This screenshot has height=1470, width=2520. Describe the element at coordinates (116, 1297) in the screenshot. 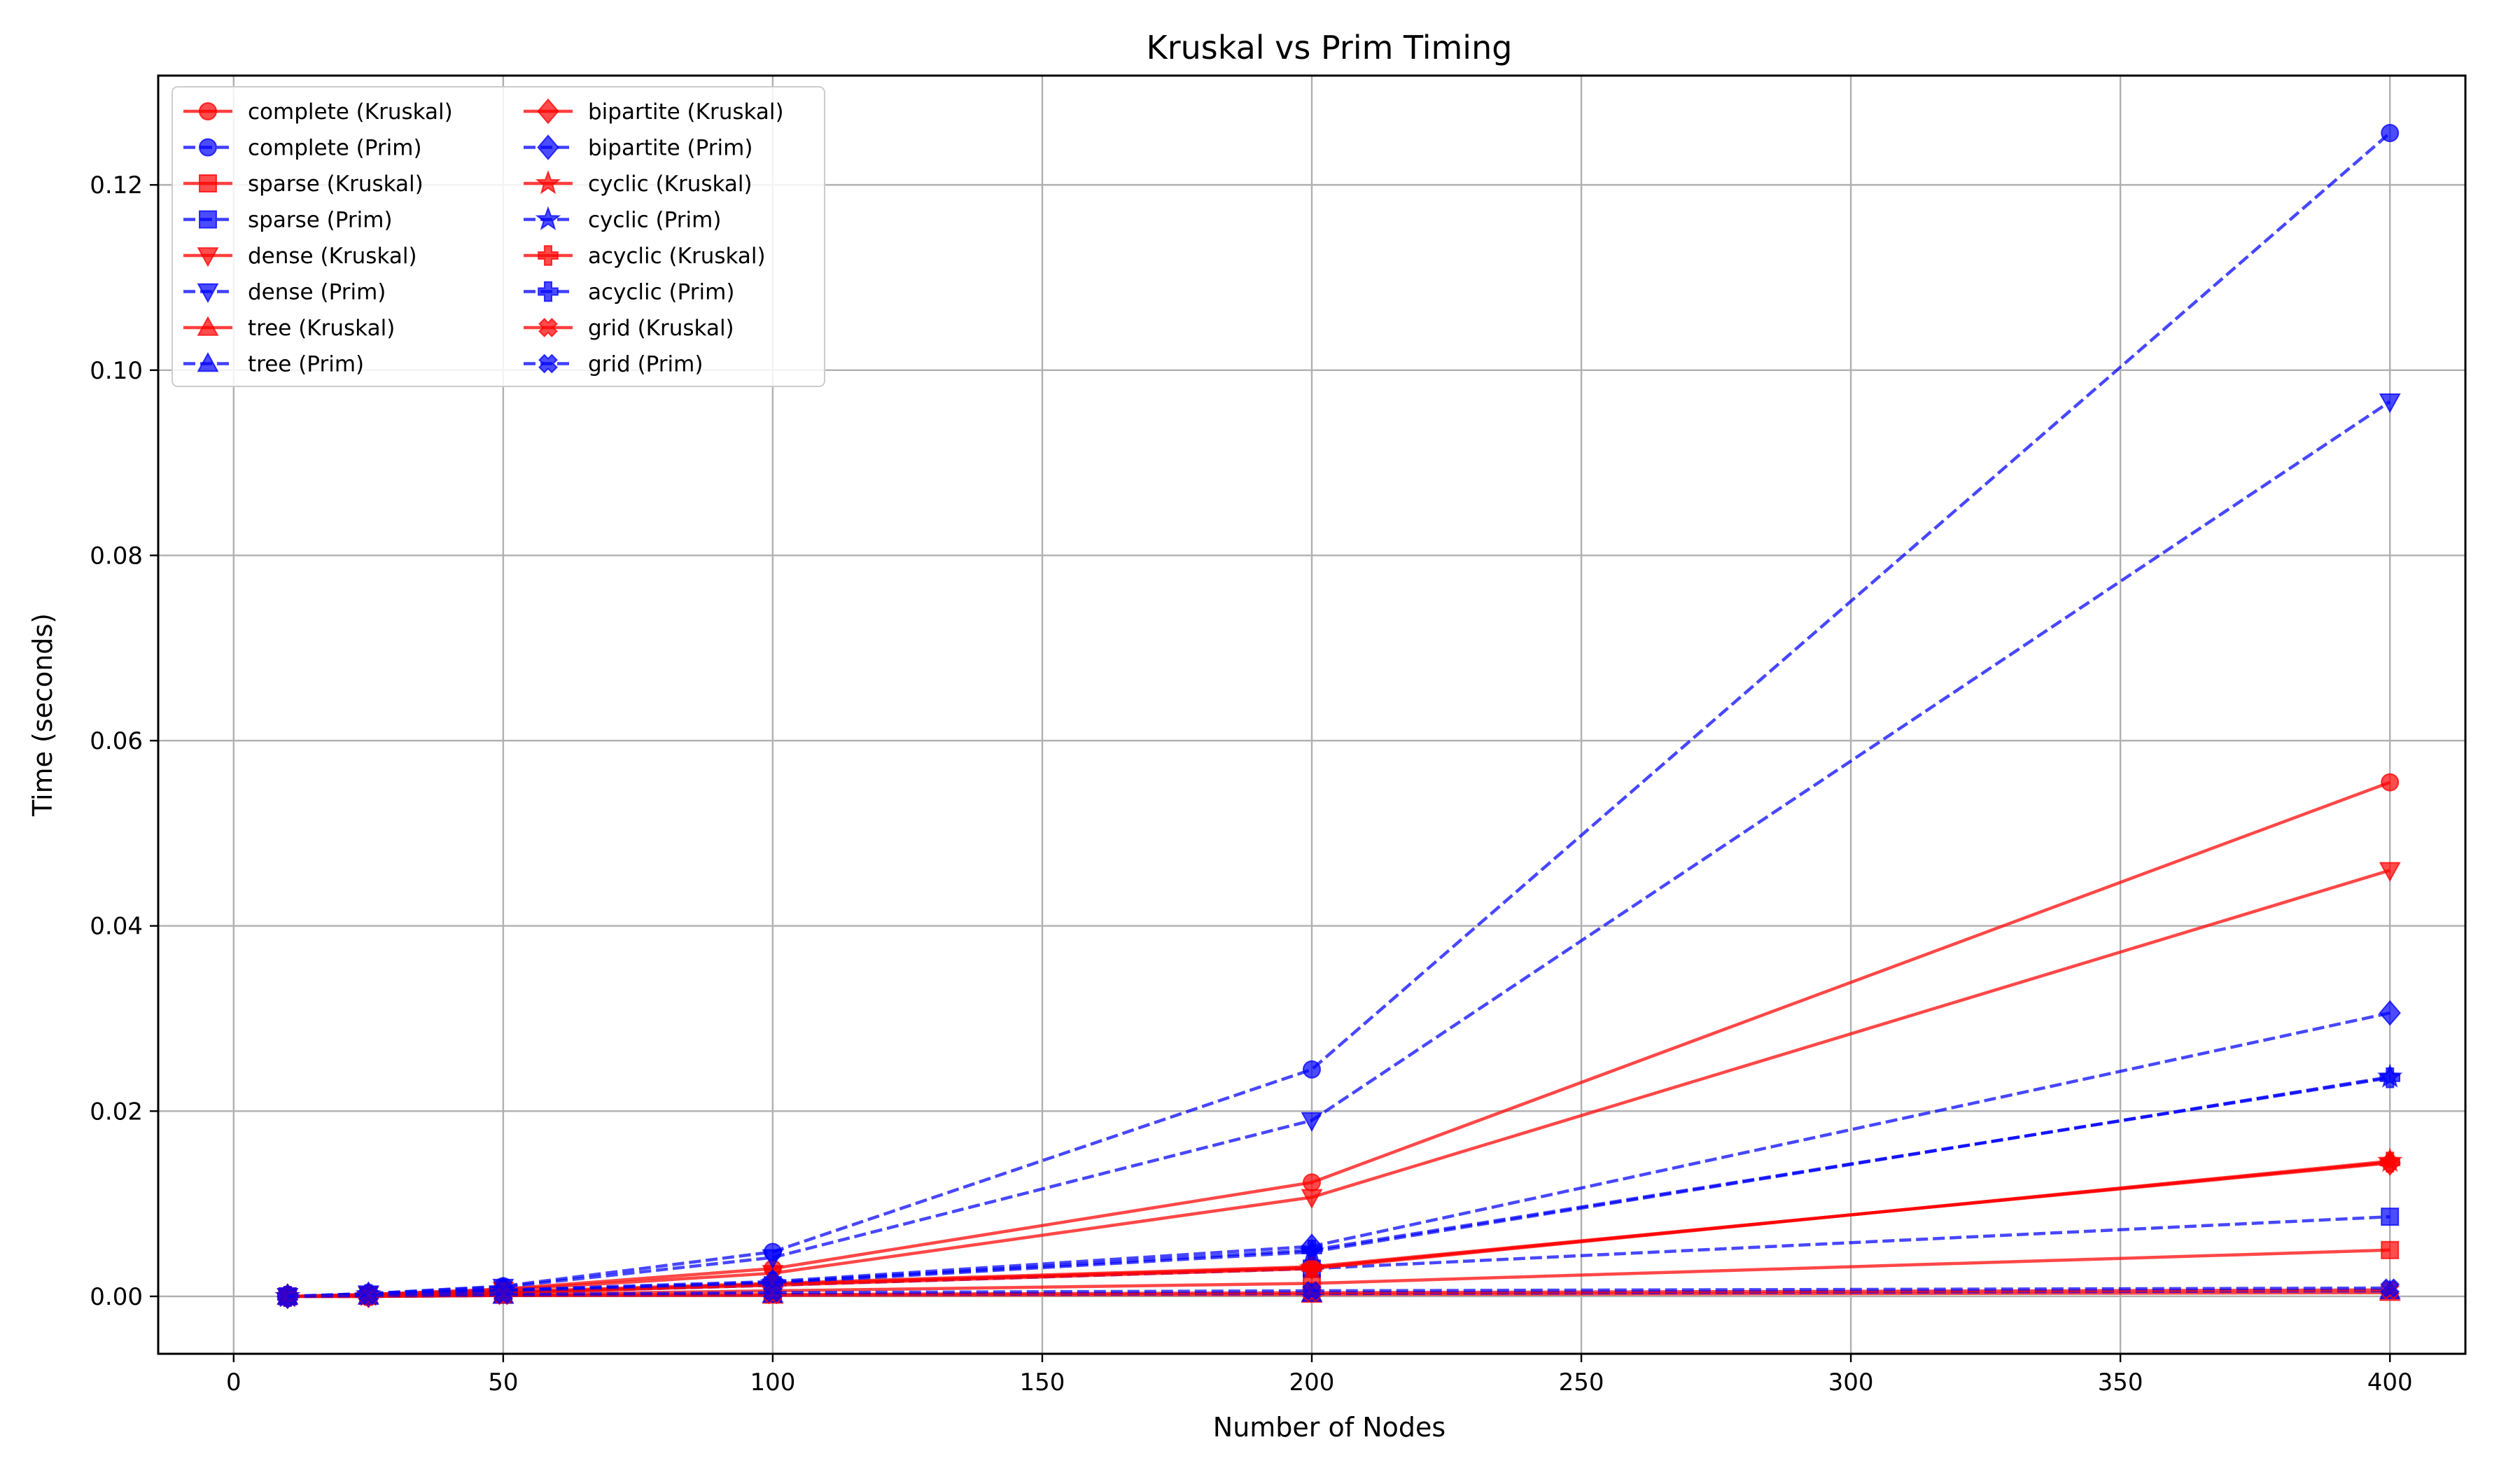

I see `y-tick-label: 0.00` at that location.